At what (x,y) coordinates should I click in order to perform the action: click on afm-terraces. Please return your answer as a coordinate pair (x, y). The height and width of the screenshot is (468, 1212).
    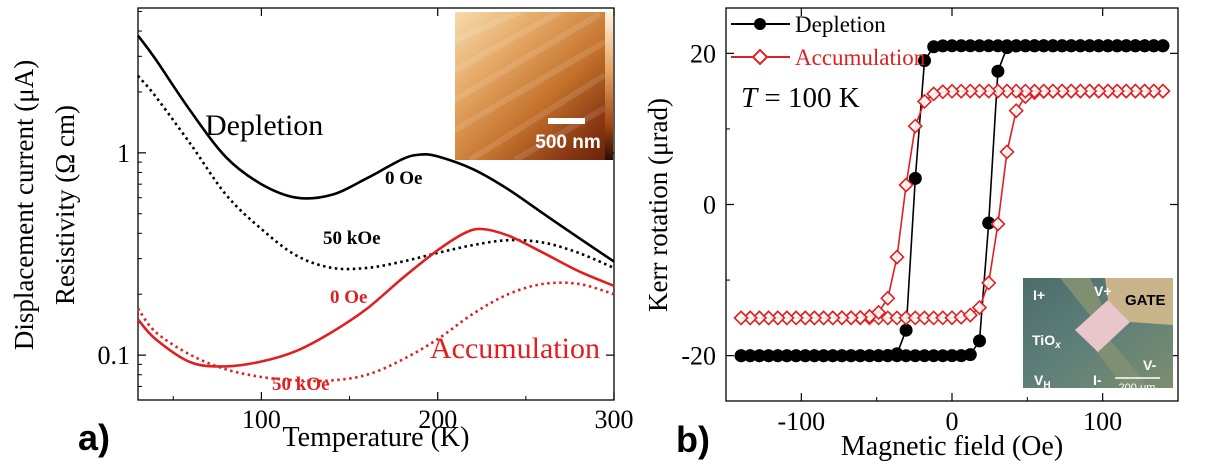
    Looking at the image, I should click on (530, 86).